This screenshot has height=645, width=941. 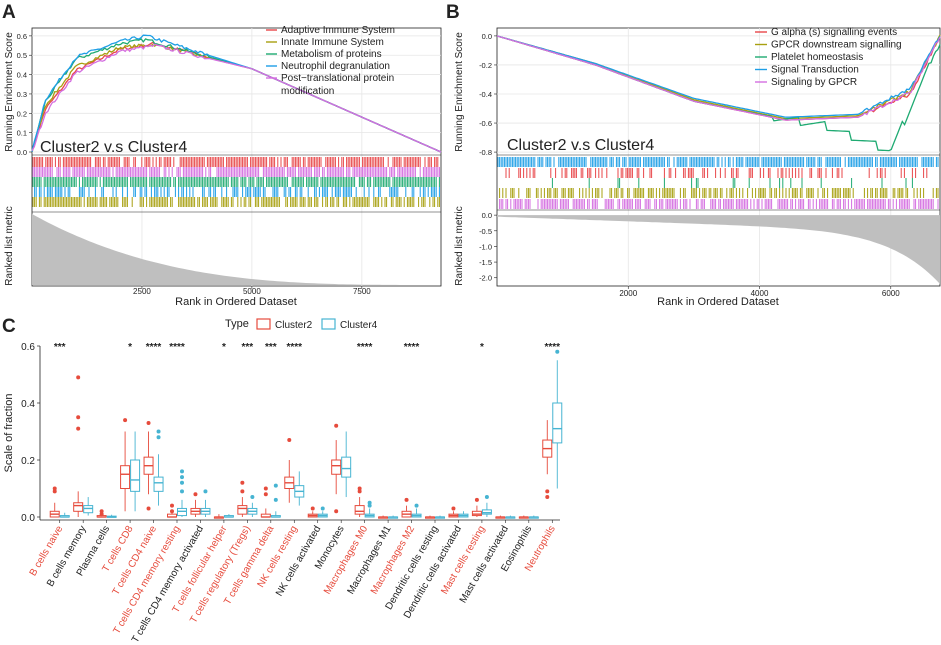 What do you see at coordinates (237, 192) in the screenshot?
I see `hit-row-blue` at bounding box center [237, 192].